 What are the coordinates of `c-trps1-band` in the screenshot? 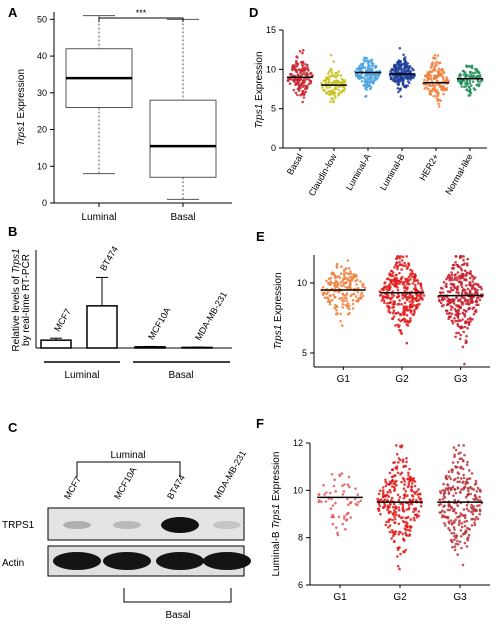 It's located at (127, 525).